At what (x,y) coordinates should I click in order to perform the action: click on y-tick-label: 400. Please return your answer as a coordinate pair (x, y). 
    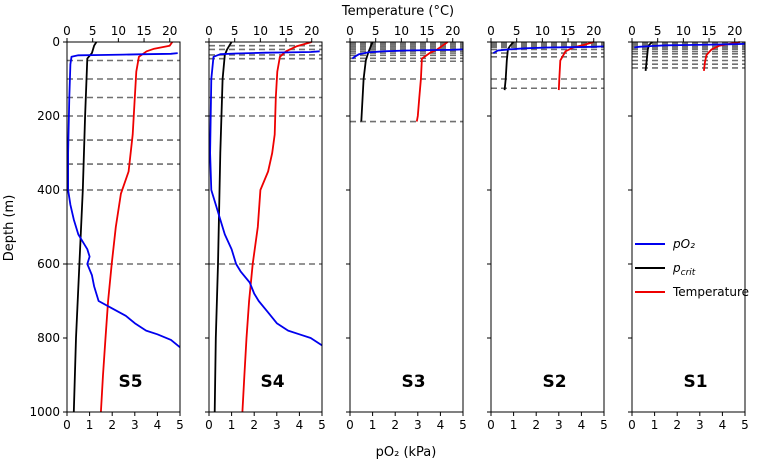
    Looking at the image, I should click on (48, 190).